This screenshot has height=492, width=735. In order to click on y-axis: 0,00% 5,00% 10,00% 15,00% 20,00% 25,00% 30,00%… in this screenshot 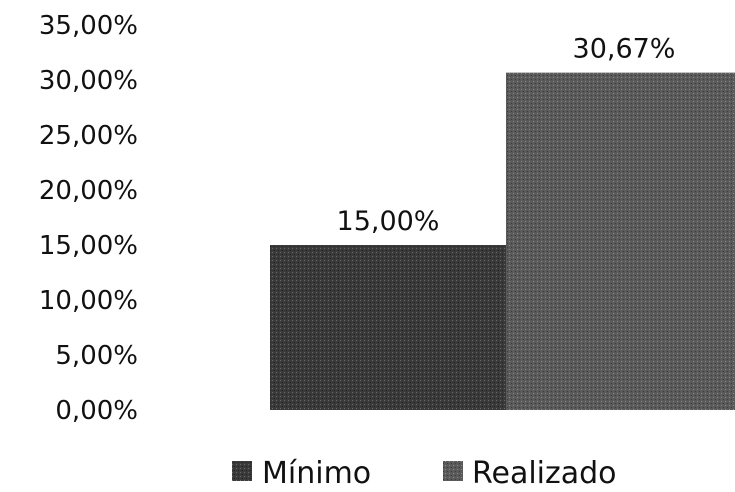, I will do `click(88, 218)`.